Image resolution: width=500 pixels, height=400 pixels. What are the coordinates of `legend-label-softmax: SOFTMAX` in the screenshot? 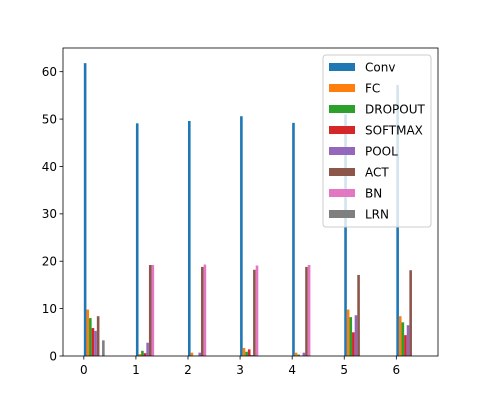 It's located at (394, 130).